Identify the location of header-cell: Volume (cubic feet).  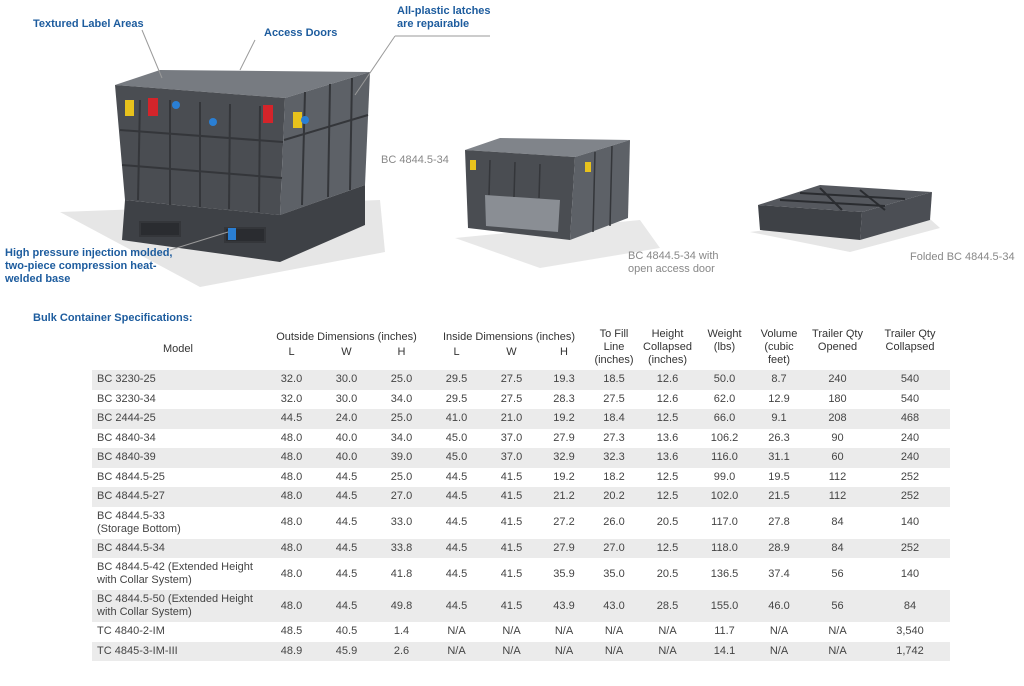
(779, 349).